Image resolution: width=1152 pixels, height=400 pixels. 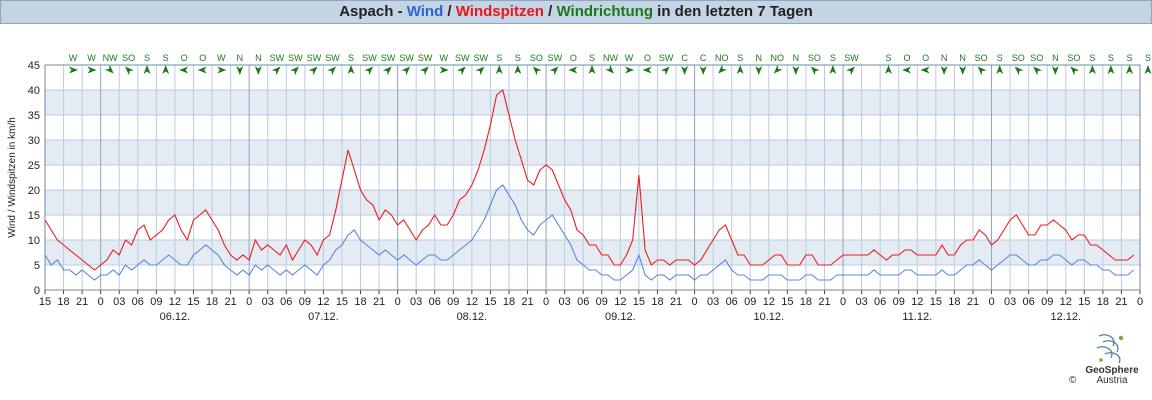 What do you see at coordinates (443, 58) in the screenshot?
I see `direction-label: W` at bounding box center [443, 58].